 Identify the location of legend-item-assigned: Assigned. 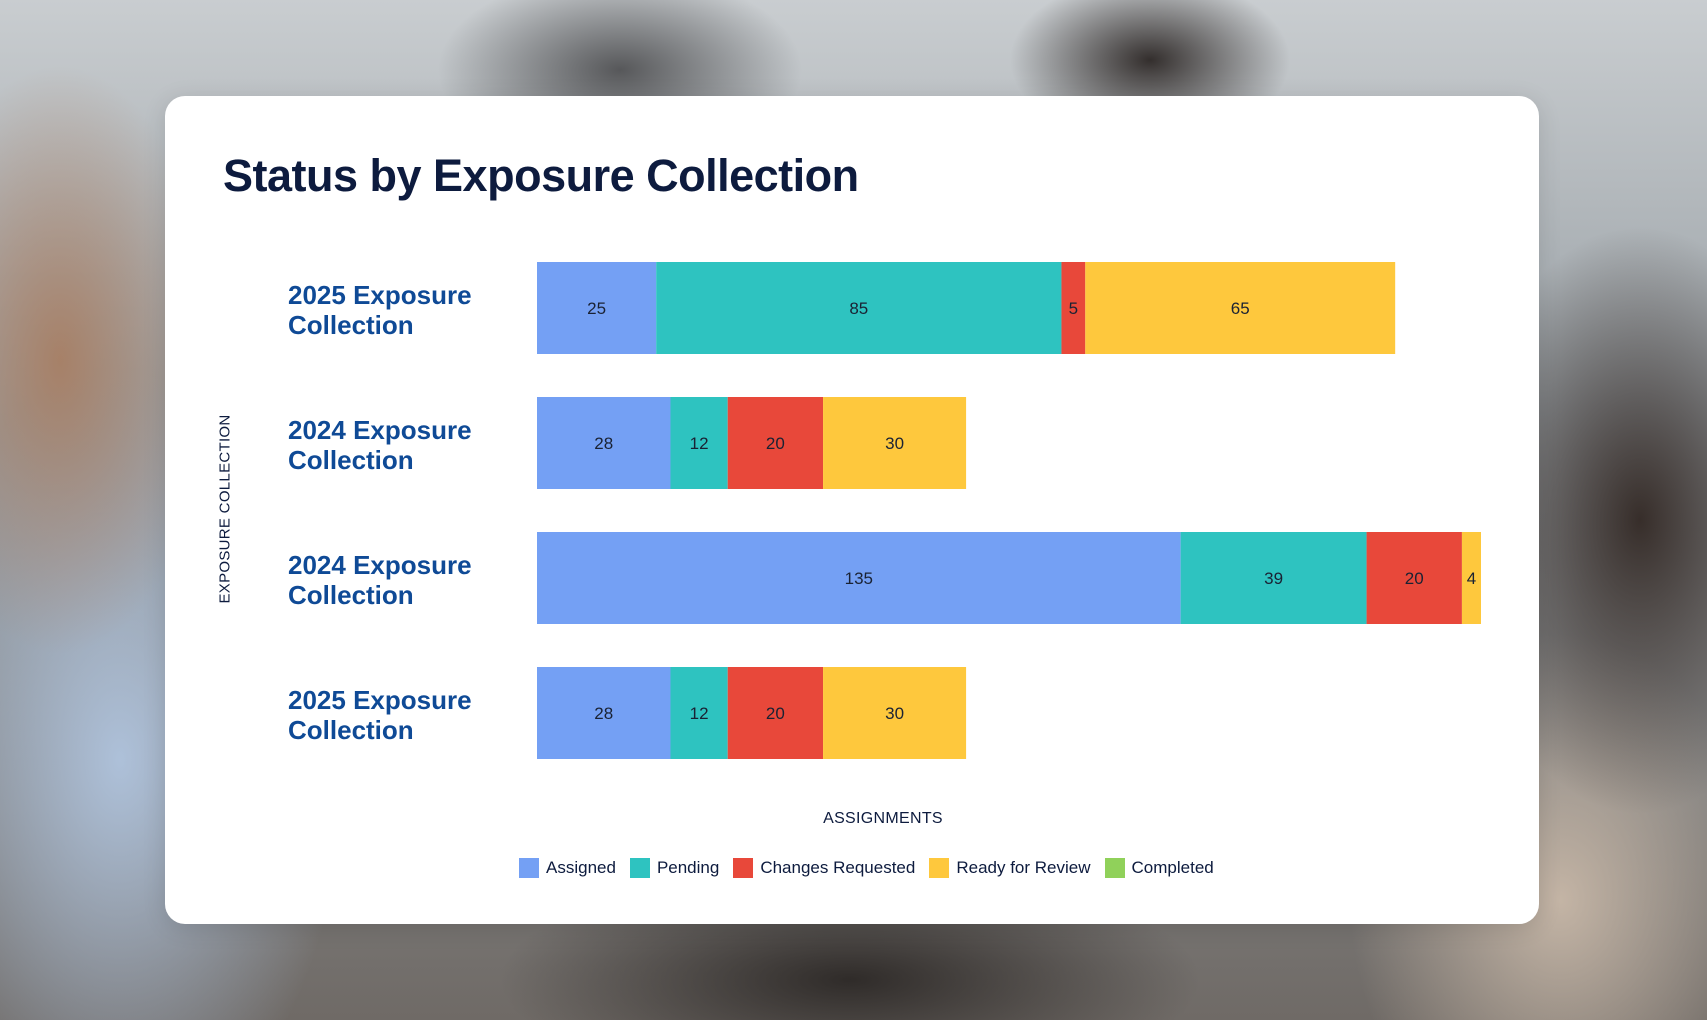
(567, 868).